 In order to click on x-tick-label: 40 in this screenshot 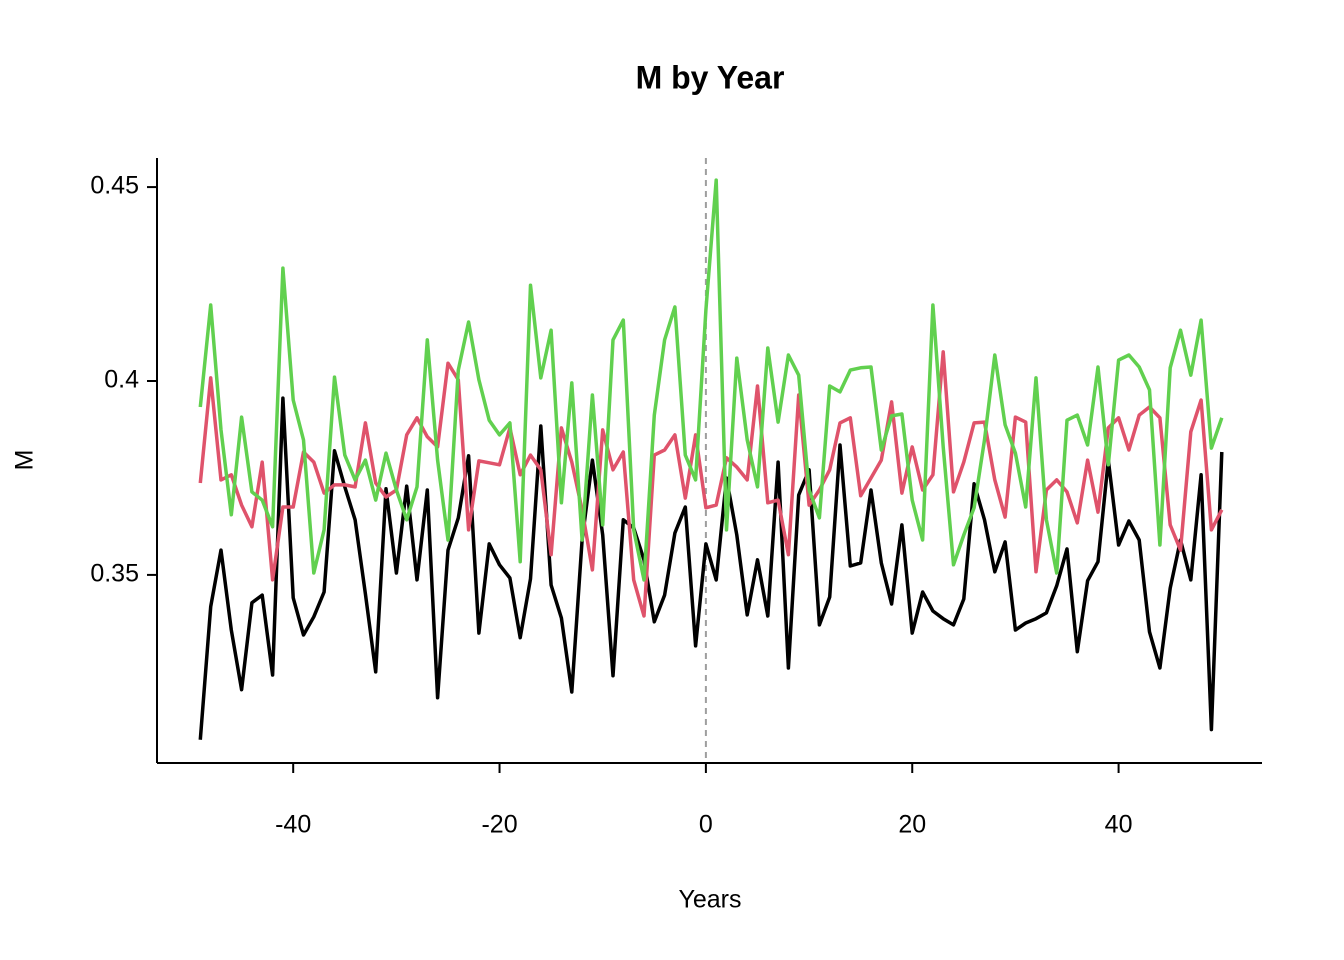, I will do `click(1119, 825)`.